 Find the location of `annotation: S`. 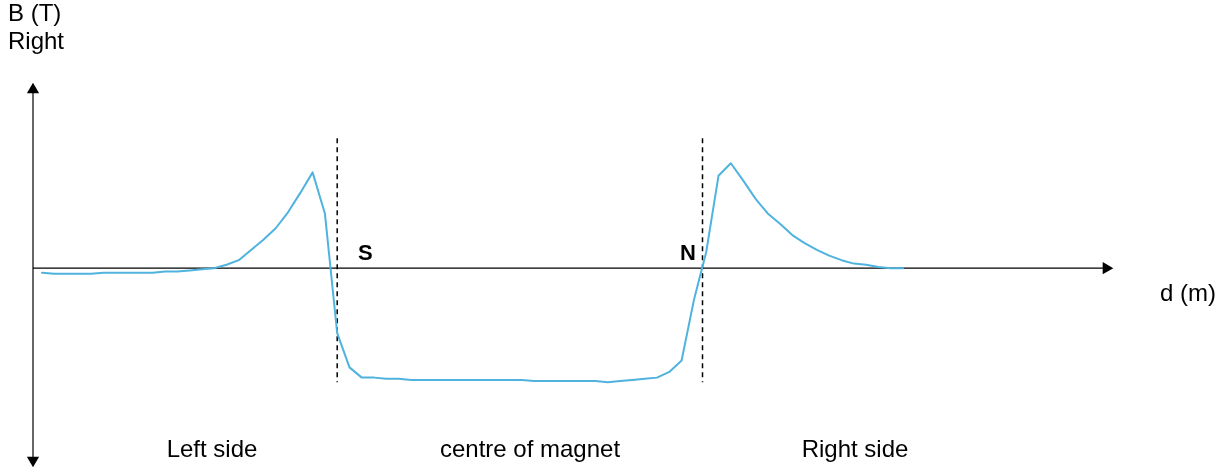

annotation: S is located at coordinates (365, 252).